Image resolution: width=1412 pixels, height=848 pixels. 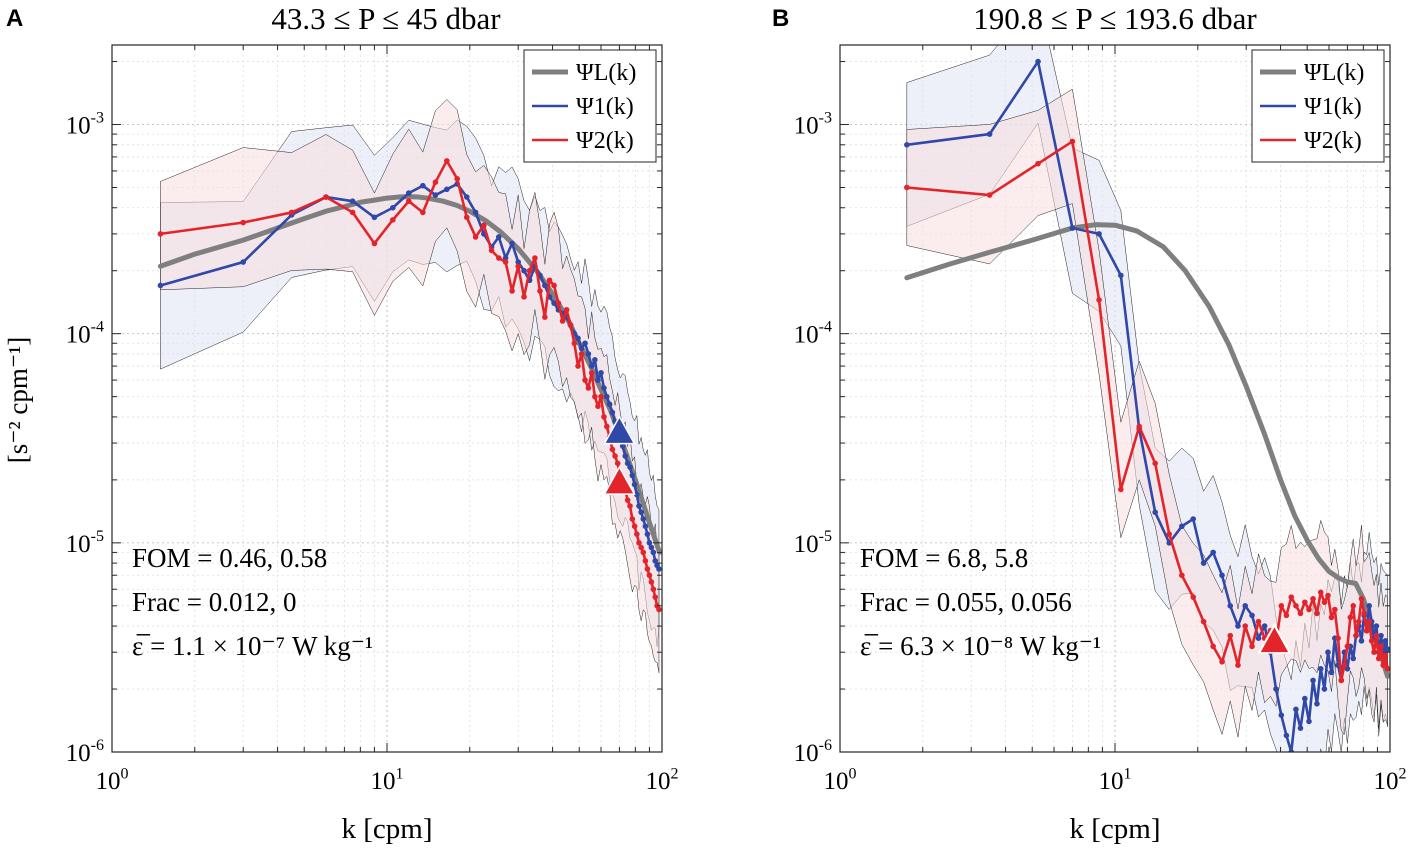 What do you see at coordinates (966, 602) in the screenshot?
I see `annotation-text: Frac = 0.055, 0.056` at bounding box center [966, 602].